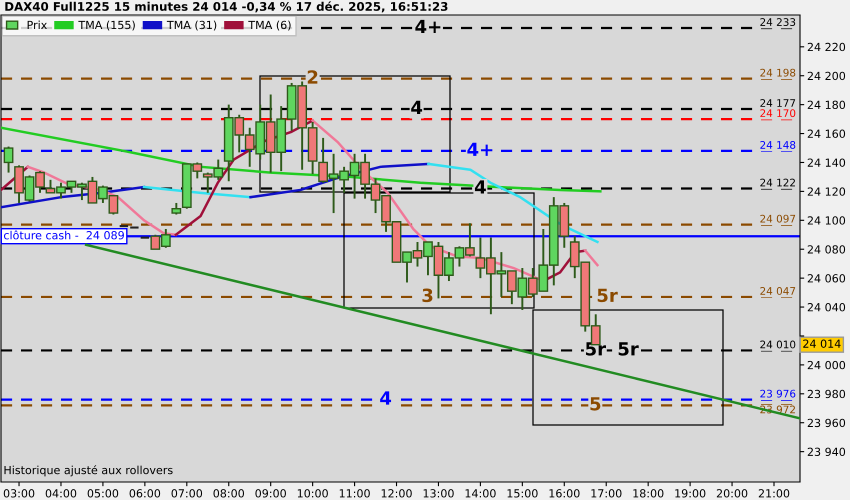 The height and width of the screenshot is (500, 850). I want to click on ref-line-label: clôture cash - 24 089, so click(64, 235).